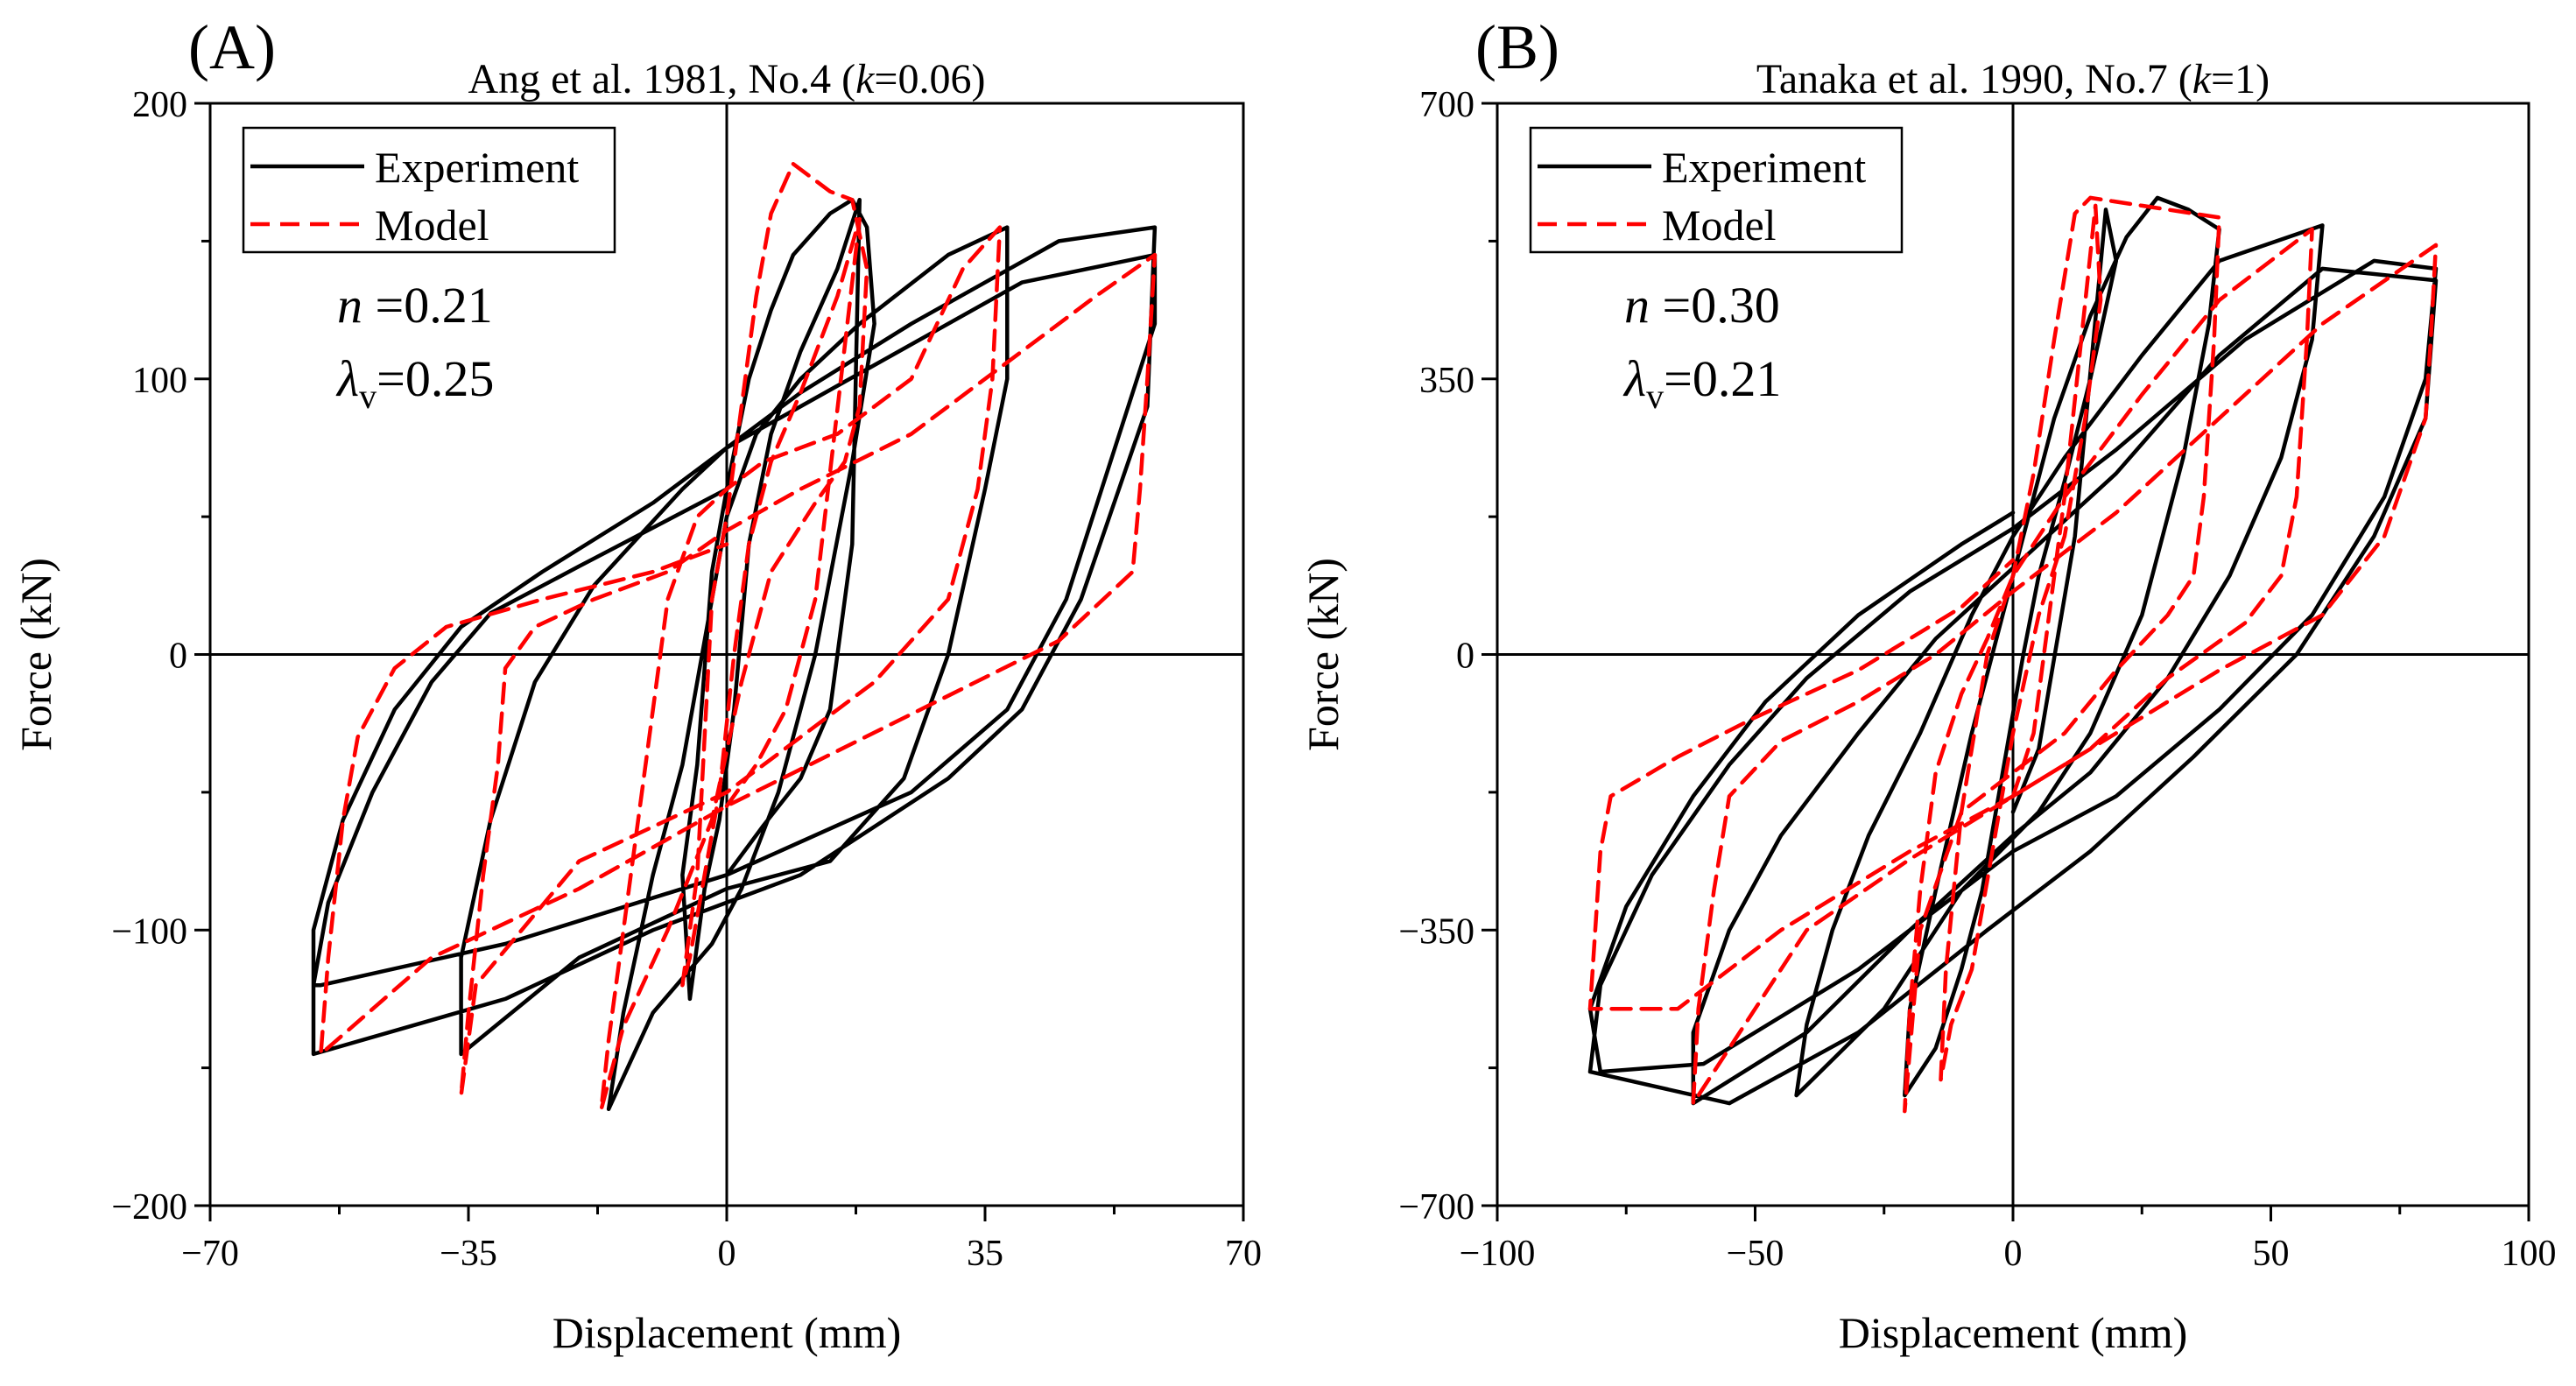 This screenshot has width=2576, height=1386. Describe the element at coordinates (2240, 79) in the screenshot. I see `title-rest: =1)` at that location.